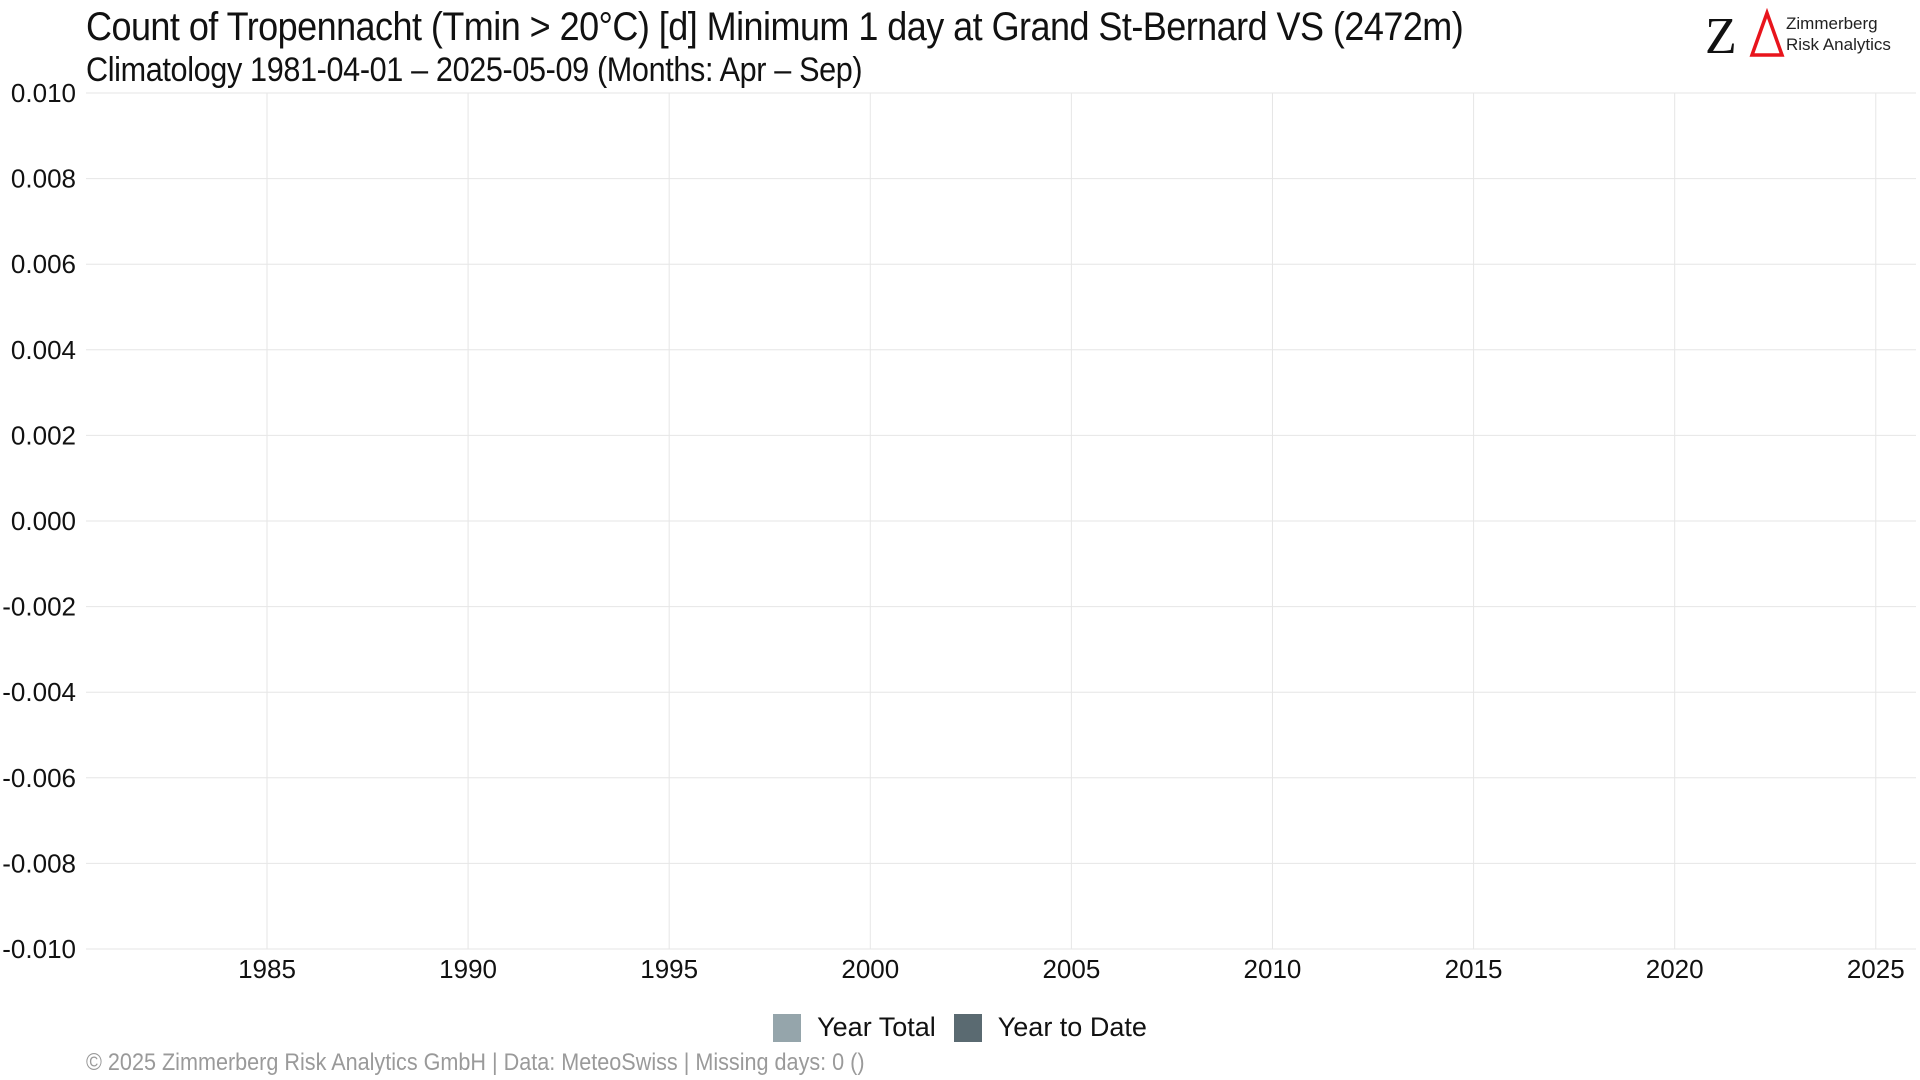 The width and height of the screenshot is (1920, 1080). Describe the element at coordinates (967, 1027) in the screenshot. I see `legend-swatch-year-to-date` at that location.